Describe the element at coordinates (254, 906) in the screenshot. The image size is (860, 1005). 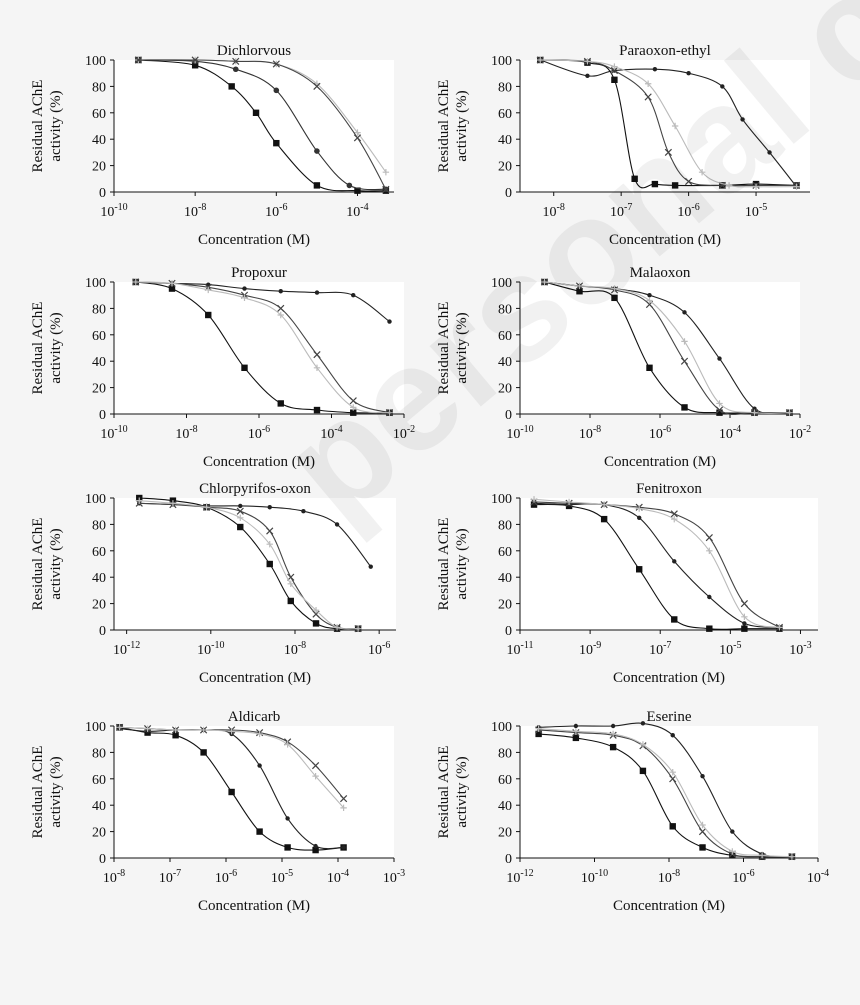
I see `x-axis-label: Concentration (M)` at that location.